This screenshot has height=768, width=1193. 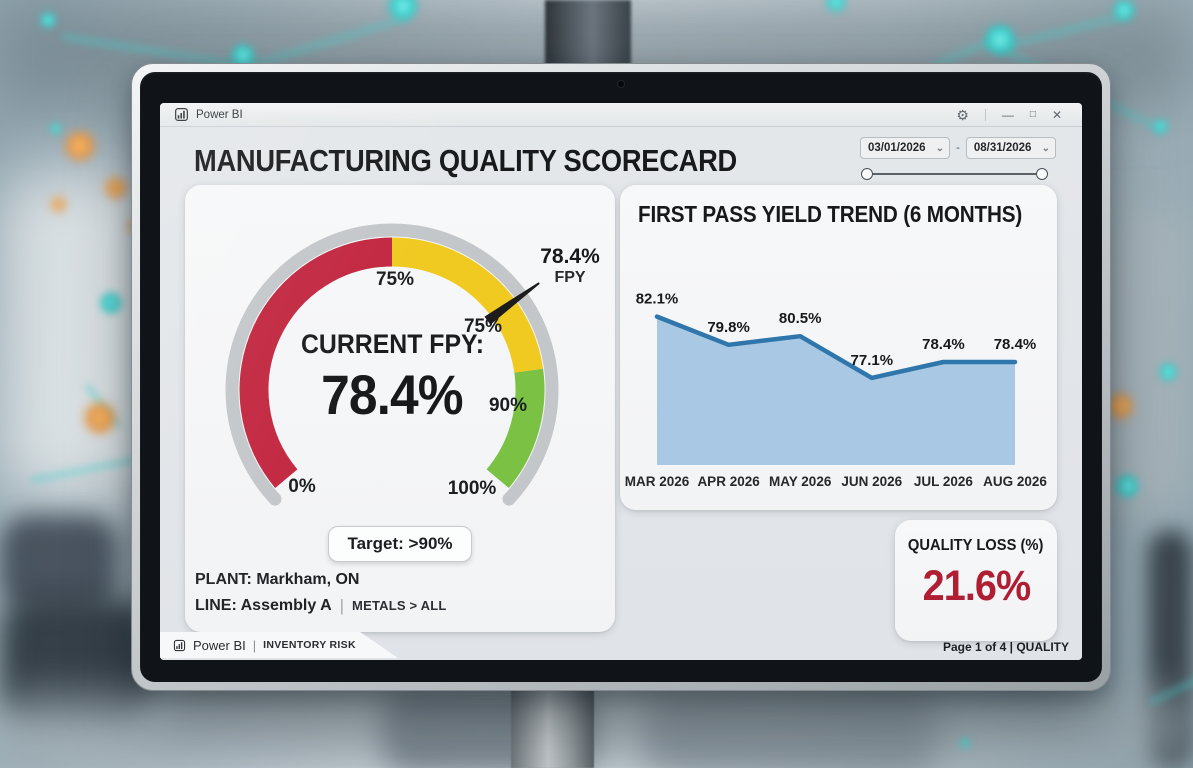 I want to click on footer-tab-label: INVENTORY RISK, so click(x=309, y=645).